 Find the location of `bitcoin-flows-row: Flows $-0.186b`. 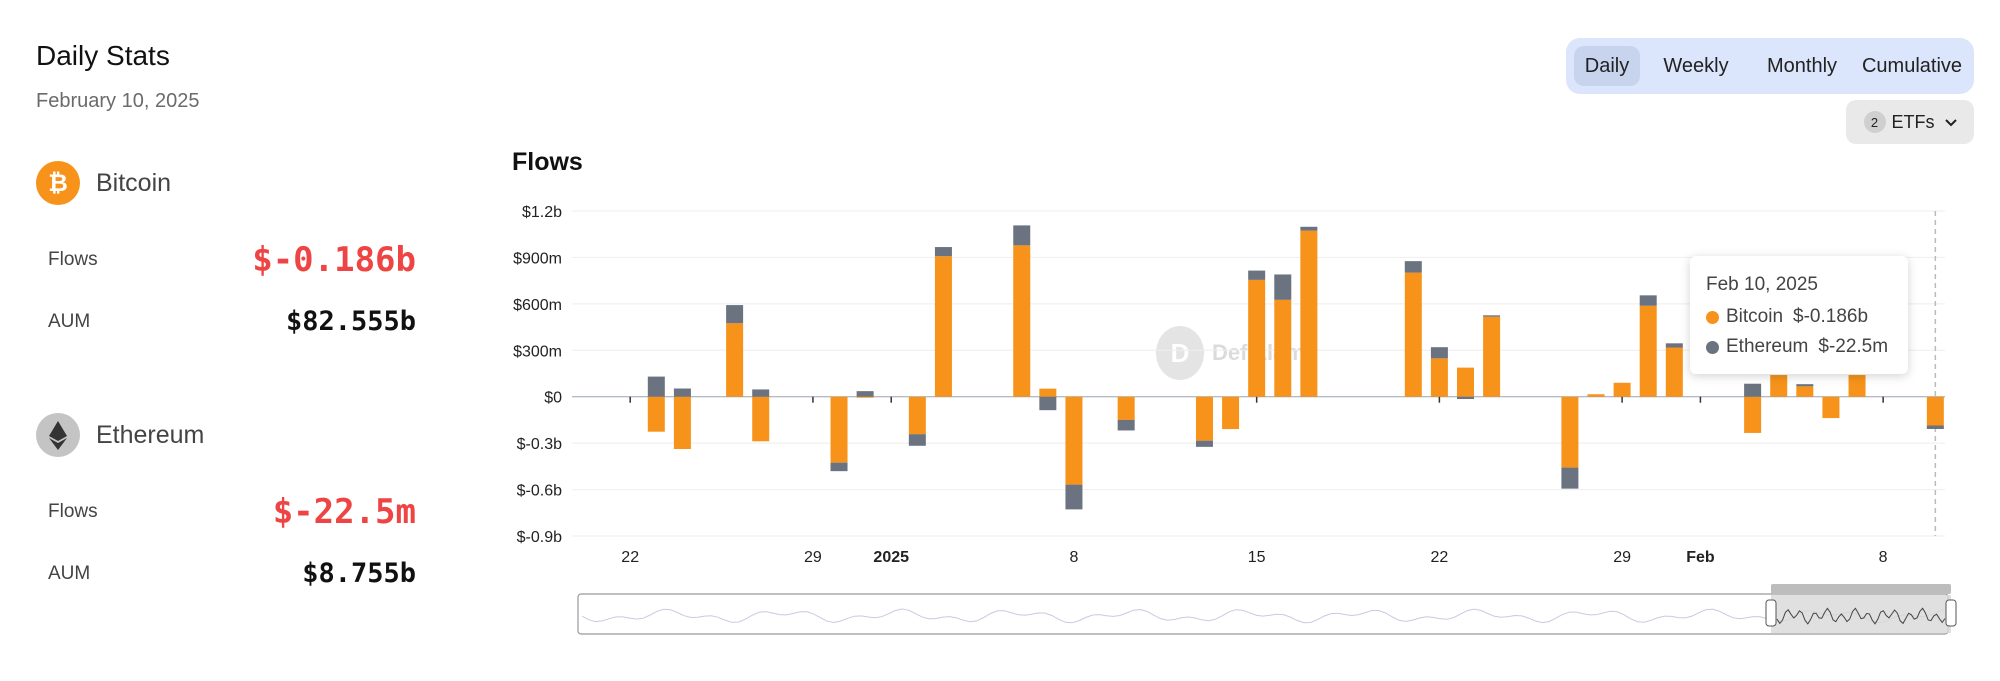

bitcoin-flows-row: Flows $-0.186b is located at coordinates (232, 260).